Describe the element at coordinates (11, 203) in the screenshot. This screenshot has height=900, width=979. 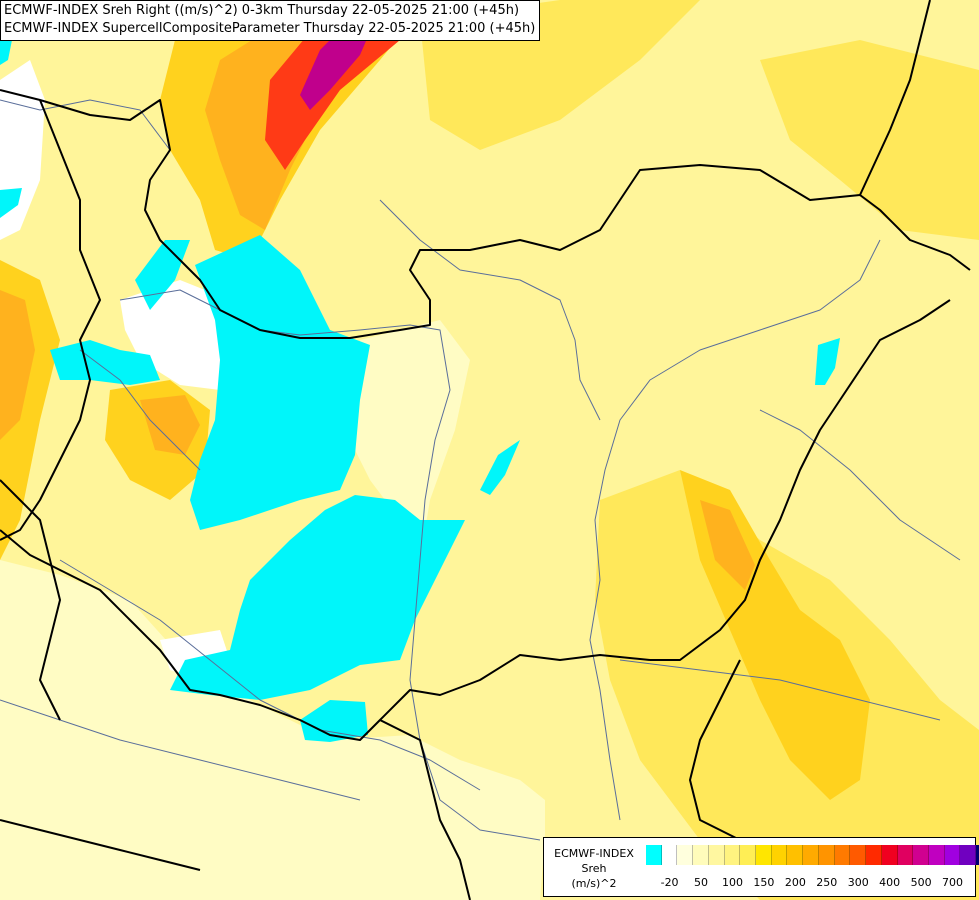
I see `field-cyan-northwest-tip` at that location.